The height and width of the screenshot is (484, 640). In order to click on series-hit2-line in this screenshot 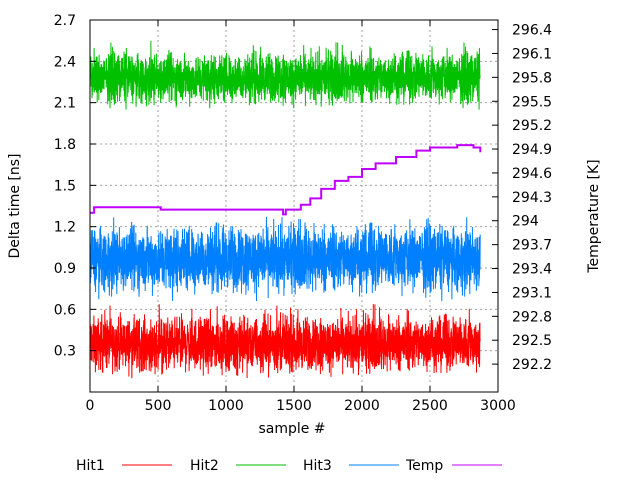, I will do `click(285, 75)`.